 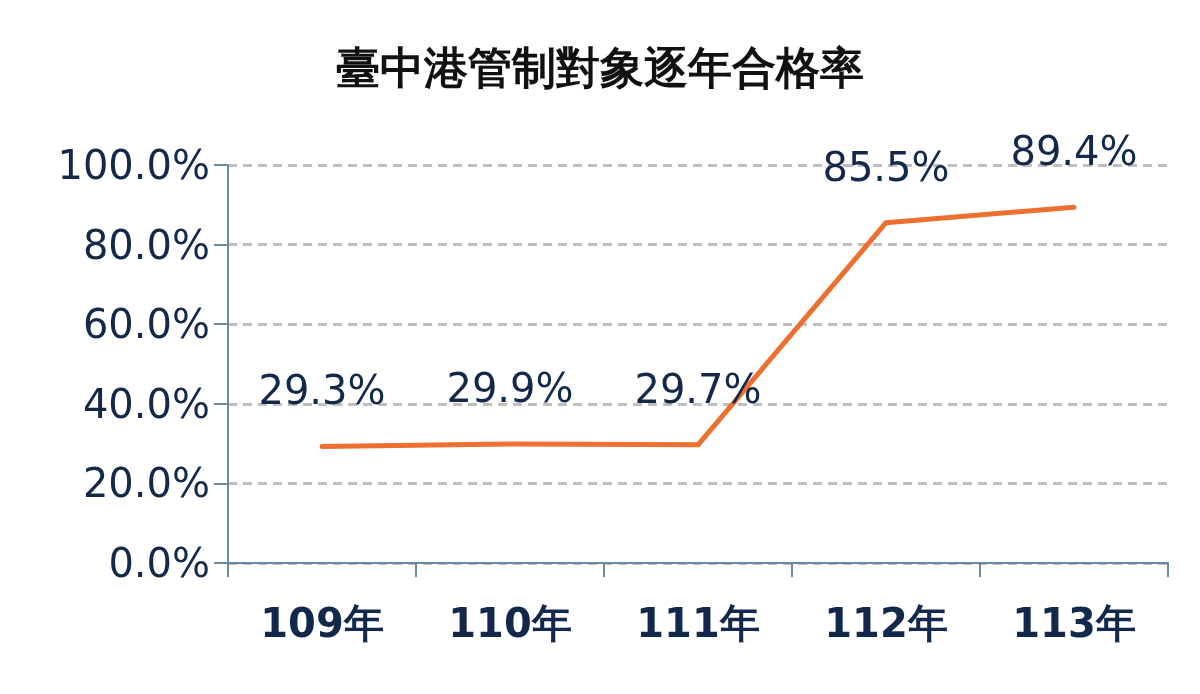 I want to click on y-tick-label: 0.0%, so click(x=159, y=563).